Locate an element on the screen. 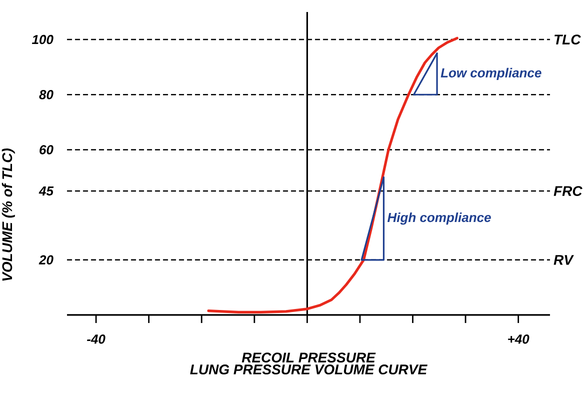  annotation: Low compliance is located at coordinates (491, 74).